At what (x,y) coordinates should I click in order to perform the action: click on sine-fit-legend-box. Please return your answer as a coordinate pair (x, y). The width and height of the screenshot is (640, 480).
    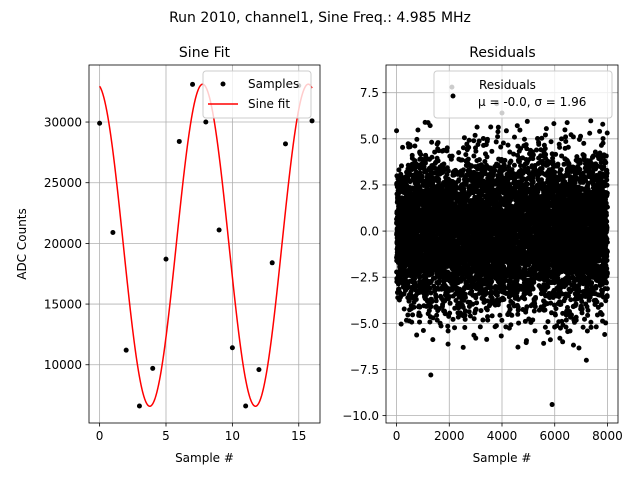
    Looking at the image, I should click on (257, 94).